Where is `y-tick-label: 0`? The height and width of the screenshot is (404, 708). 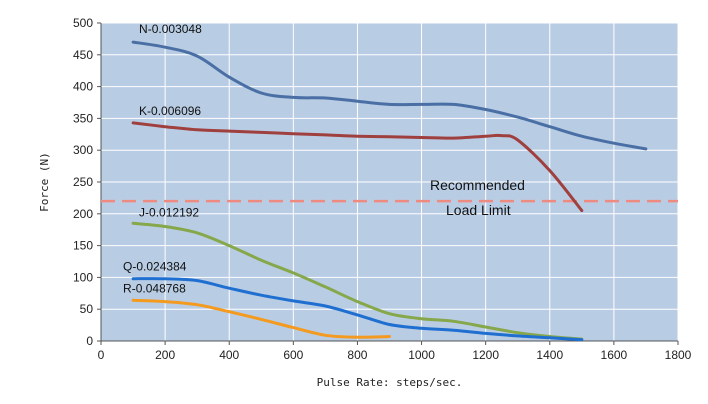
y-tick-label: 0 is located at coordinates (89, 341).